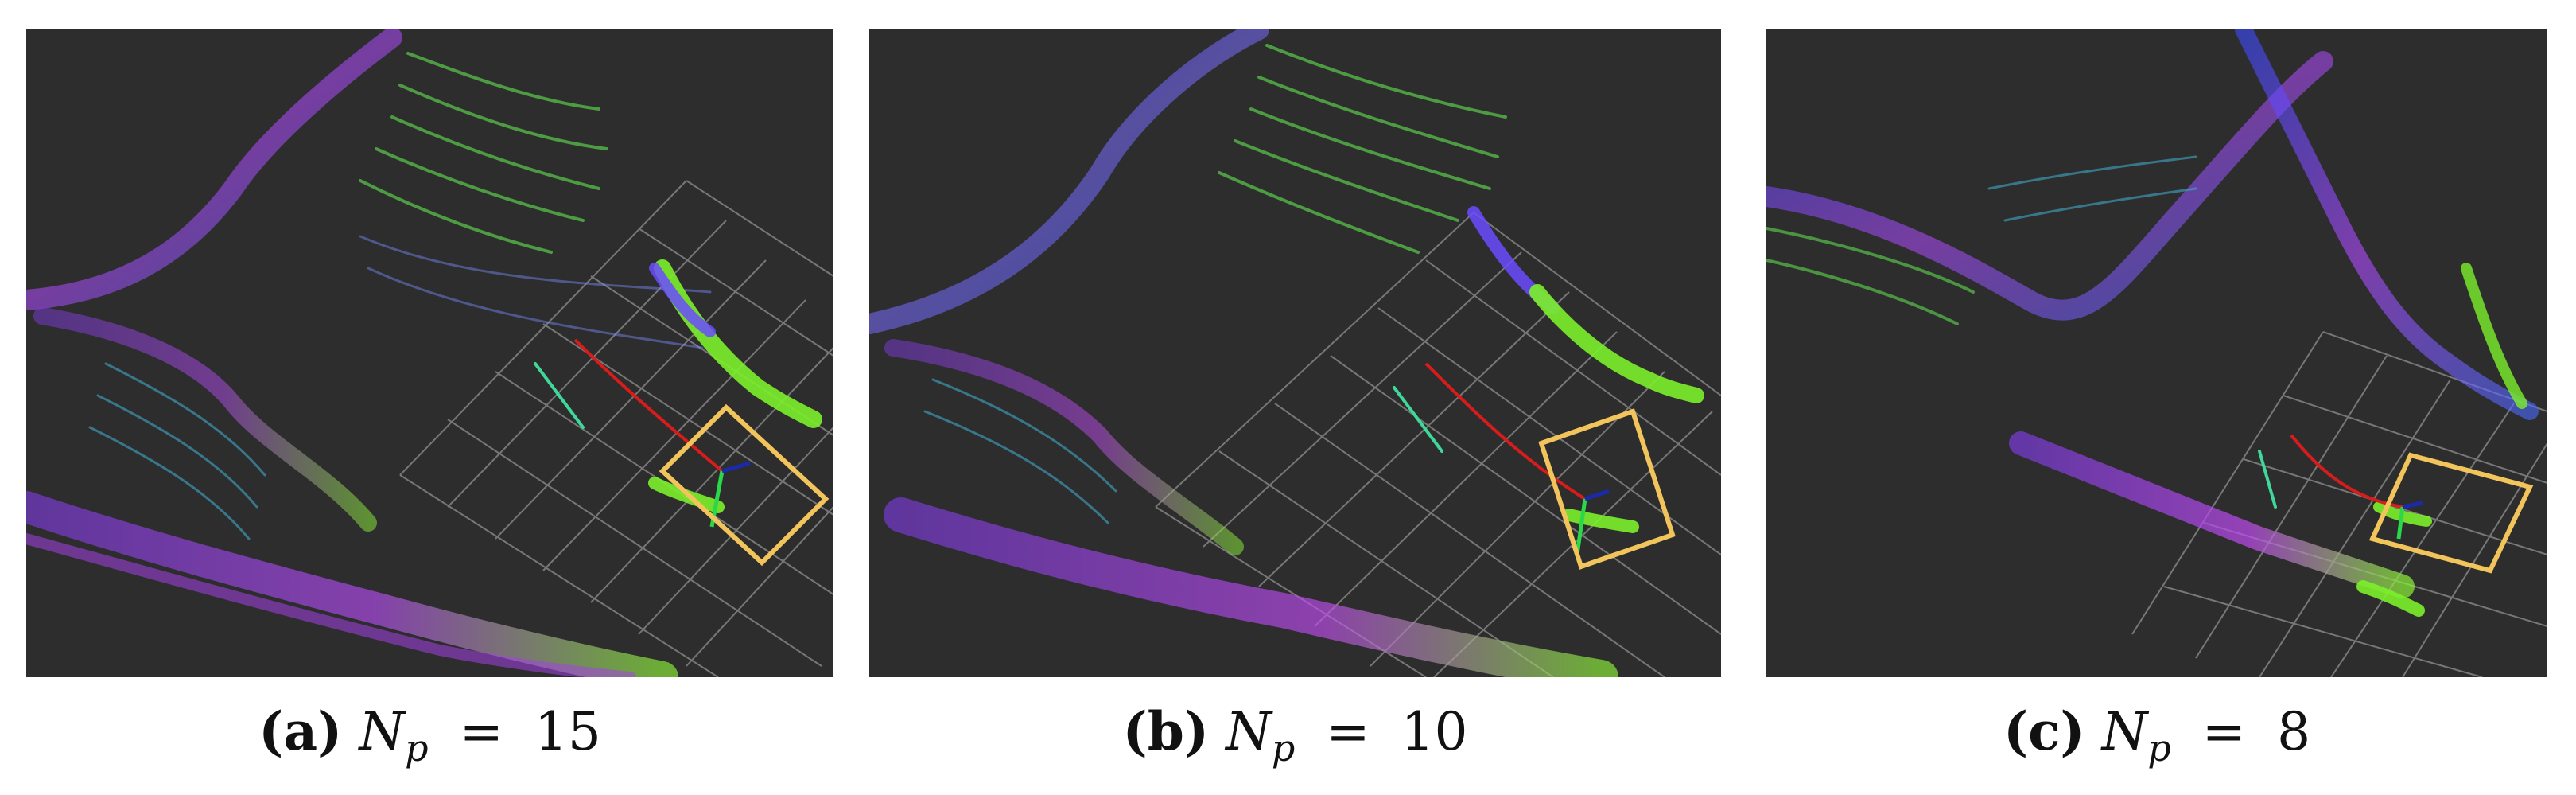 The width and height of the screenshot is (2576, 795). What do you see at coordinates (616, 428) in the screenshot?
I see `grid-a` at bounding box center [616, 428].